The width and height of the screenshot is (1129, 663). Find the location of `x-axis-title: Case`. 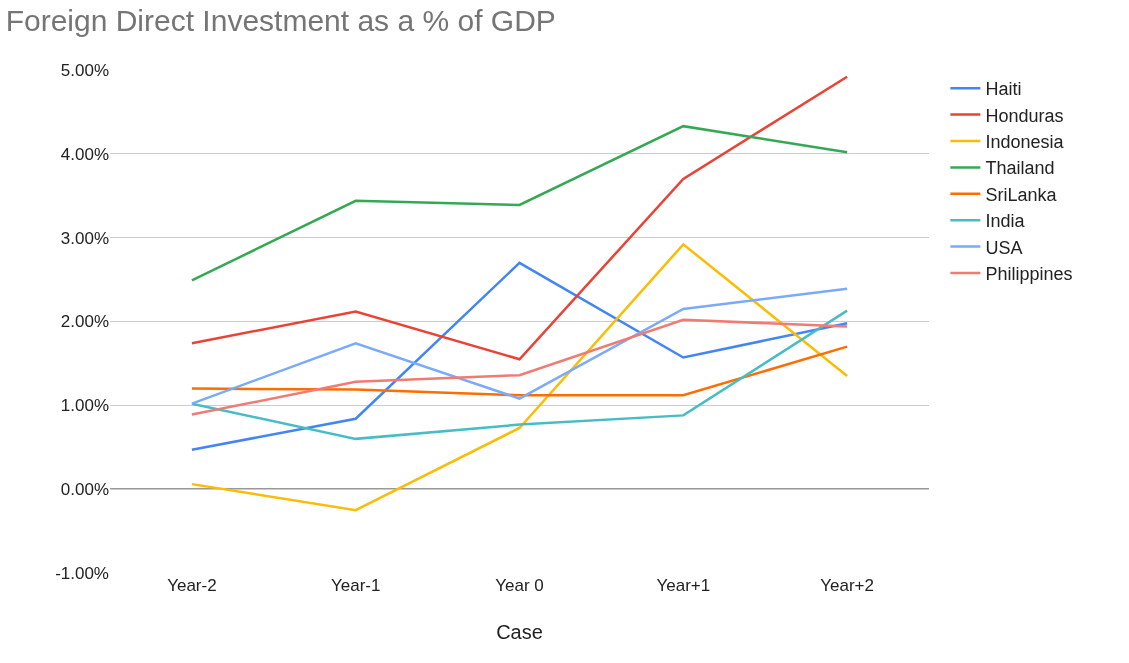

x-axis-title: Case is located at coordinates (519, 631).